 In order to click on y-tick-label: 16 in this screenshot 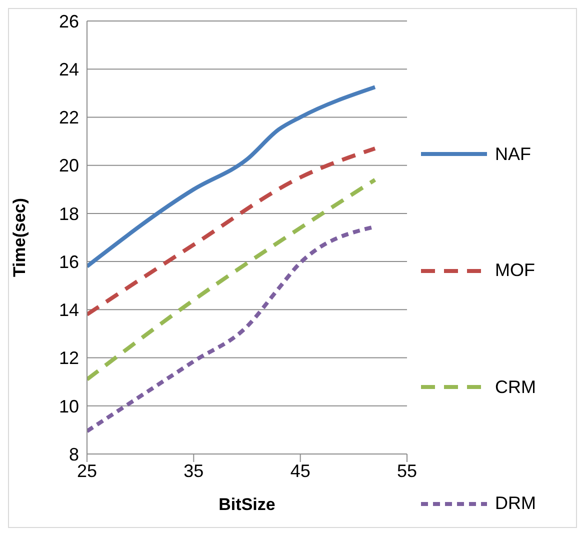, I will do `click(68, 262)`.